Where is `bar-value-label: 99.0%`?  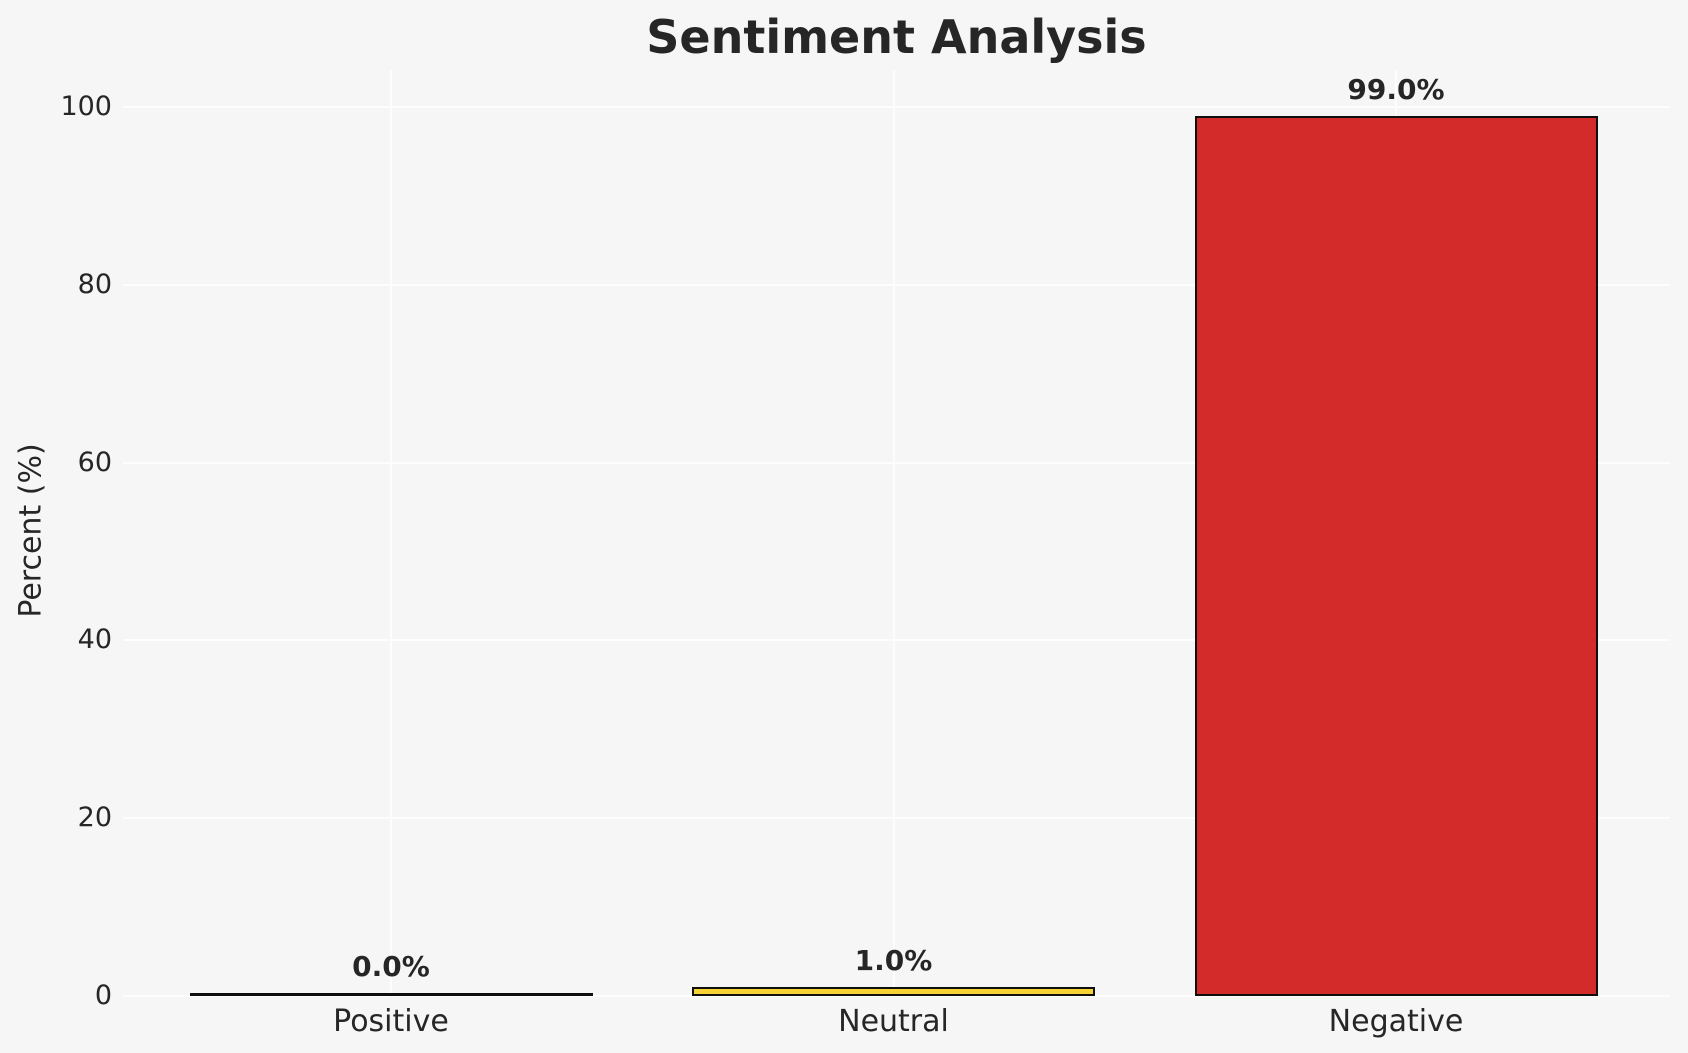 bar-value-label: 99.0% is located at coordinates (1396, 89).